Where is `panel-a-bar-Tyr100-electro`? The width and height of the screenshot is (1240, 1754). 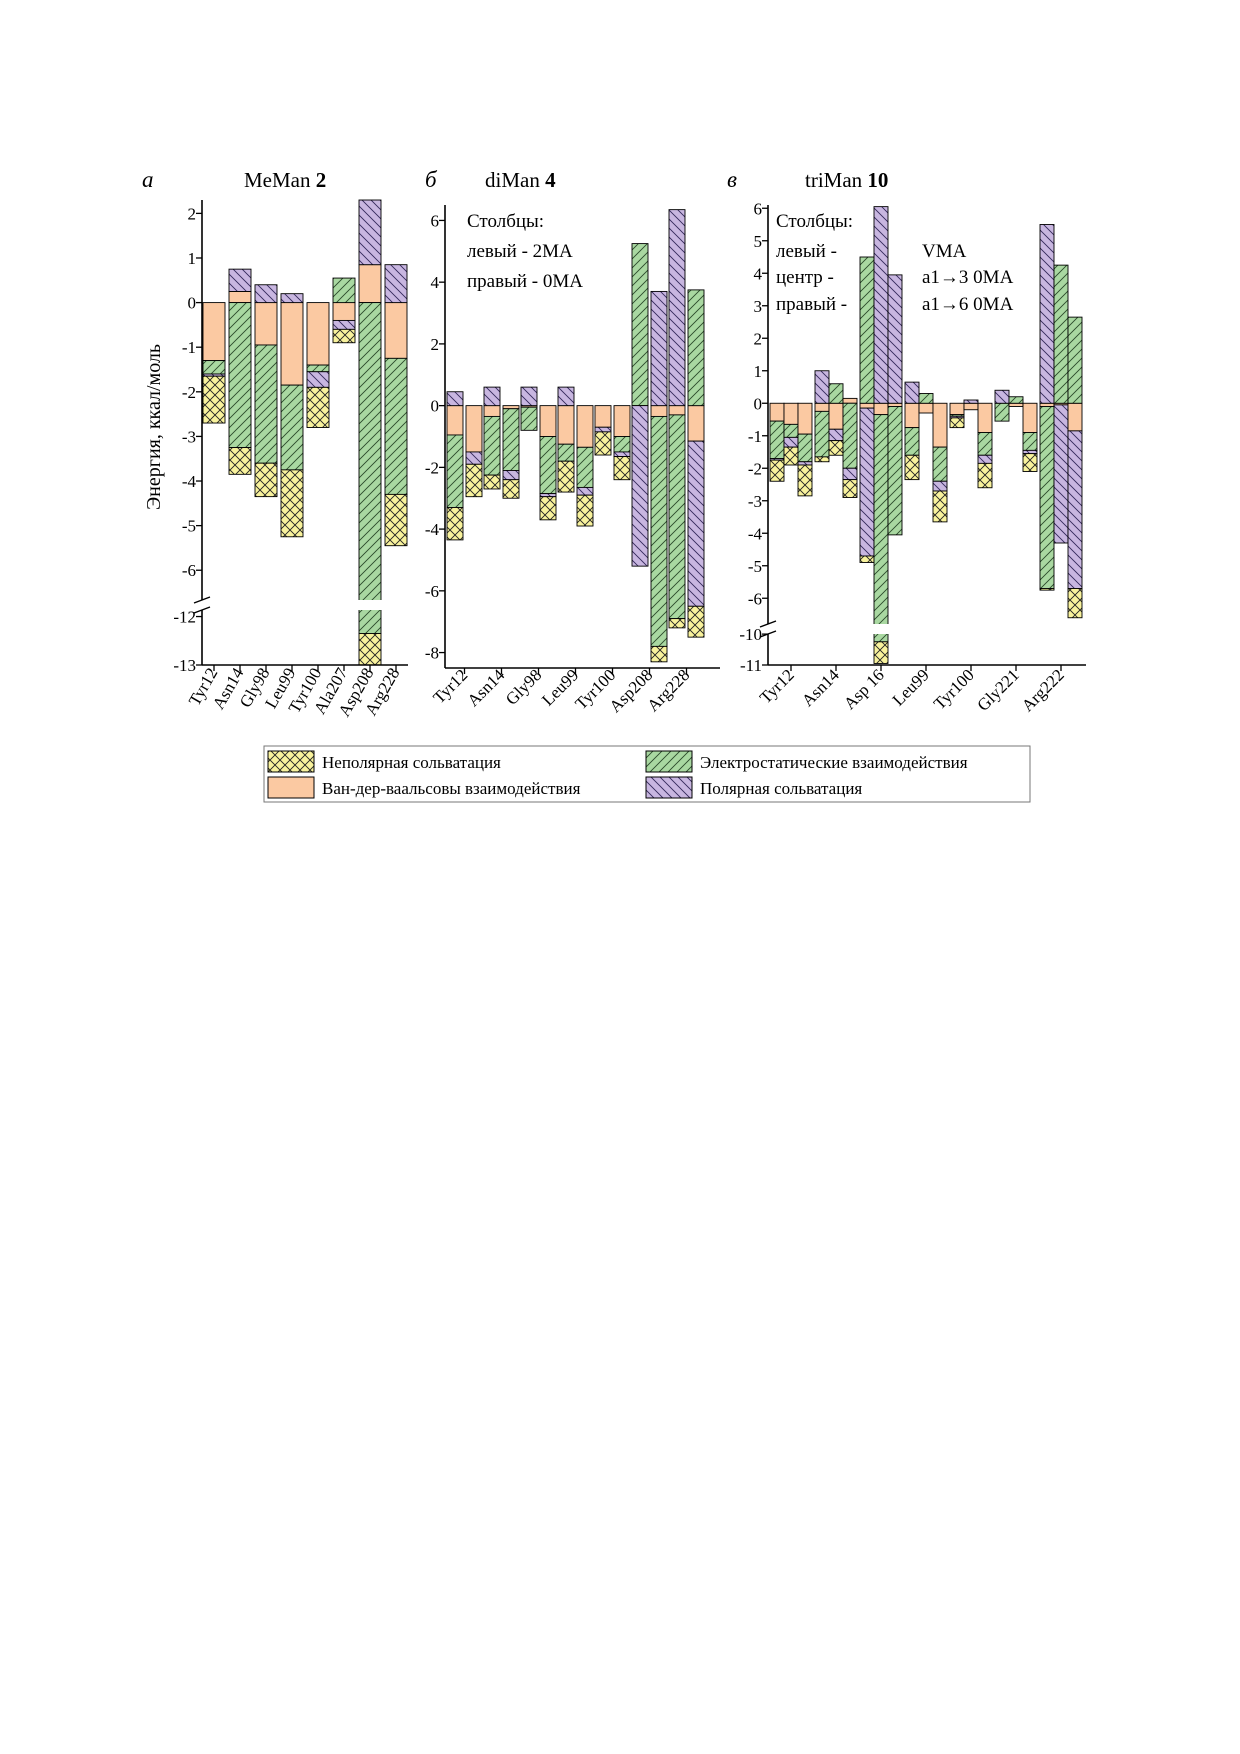
panel-a-bar-Tyr100-electro is located at coordinates (318, 368).